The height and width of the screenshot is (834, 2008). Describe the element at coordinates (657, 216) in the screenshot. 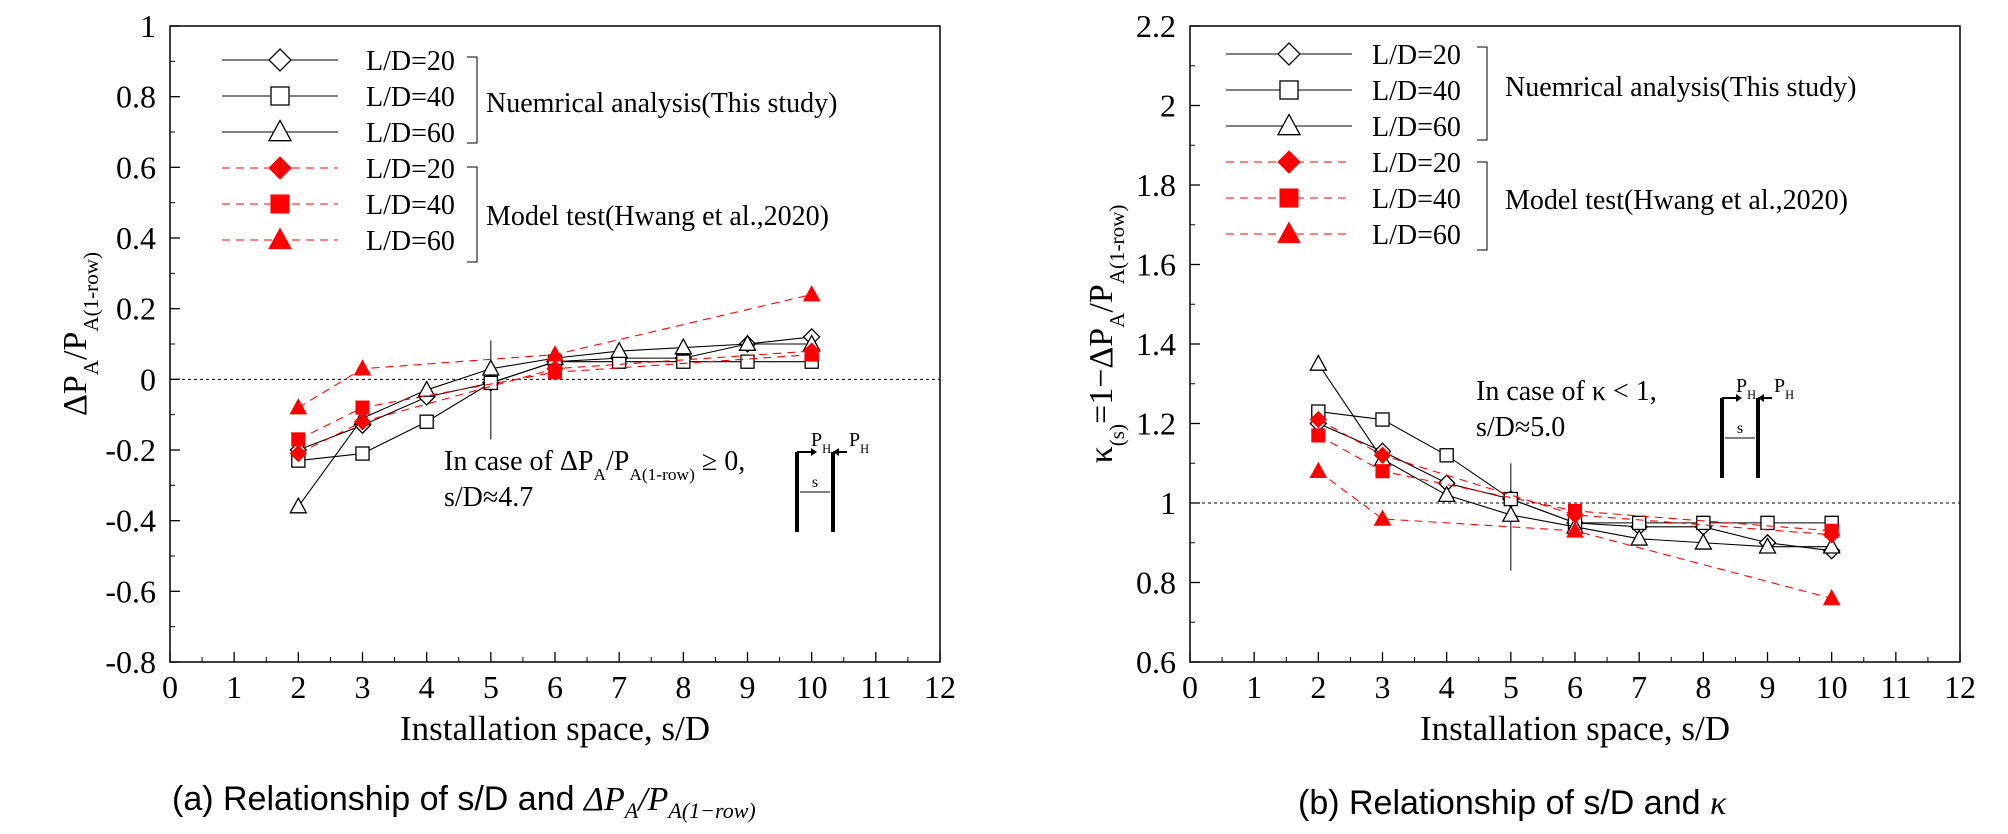

I see `legend-group-label-a-1: Model test(Hwang et al.,2020)` at that location.